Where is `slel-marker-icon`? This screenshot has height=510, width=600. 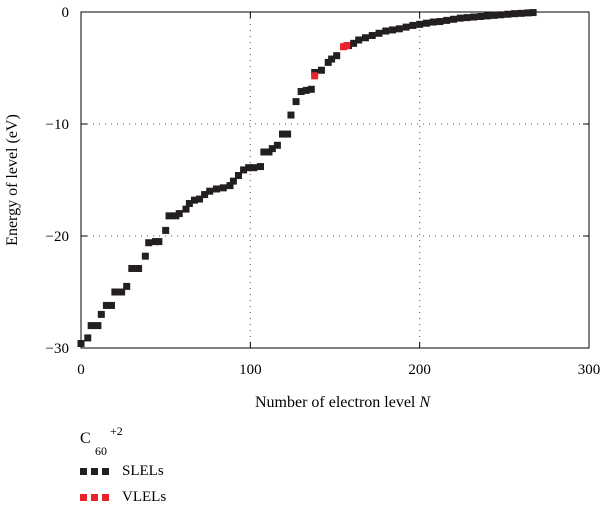
slel-marker-icon is located at coordinates (98, 471).